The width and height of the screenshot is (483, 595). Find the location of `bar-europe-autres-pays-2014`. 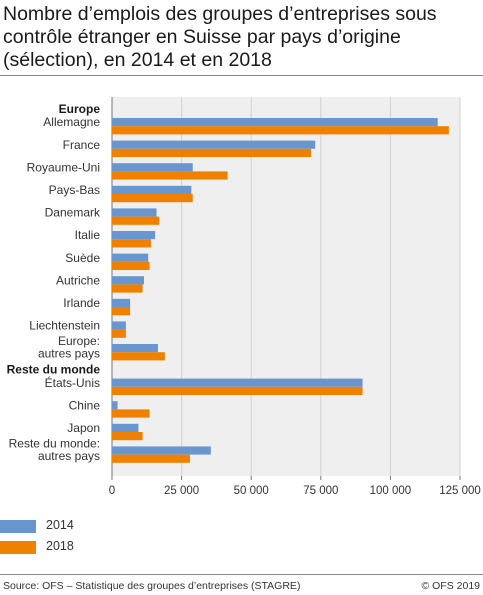

bar-europe-autres-pays-2014 is located at coordinates (135, 348).